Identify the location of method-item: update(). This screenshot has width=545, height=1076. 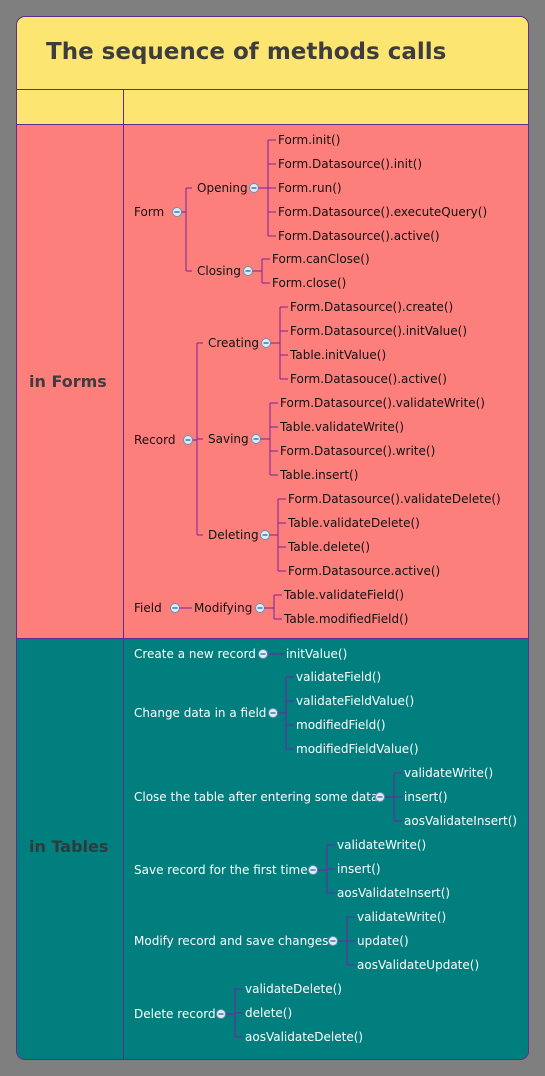
(383, 941).